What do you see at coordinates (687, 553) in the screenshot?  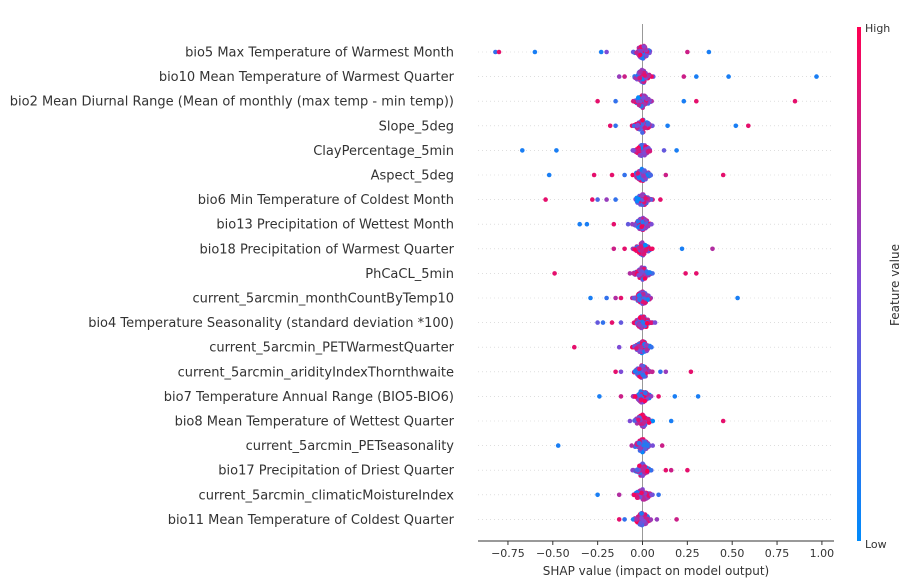 I see `x-tick-label: 0.25` at bounding box center [687, 553].